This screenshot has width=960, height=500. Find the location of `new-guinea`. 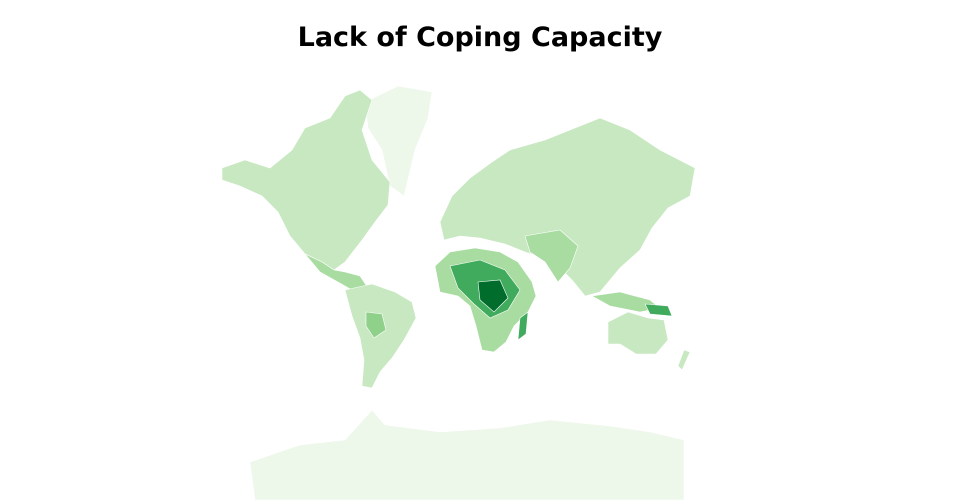

new-guinea is located at coordinates (658, 310).